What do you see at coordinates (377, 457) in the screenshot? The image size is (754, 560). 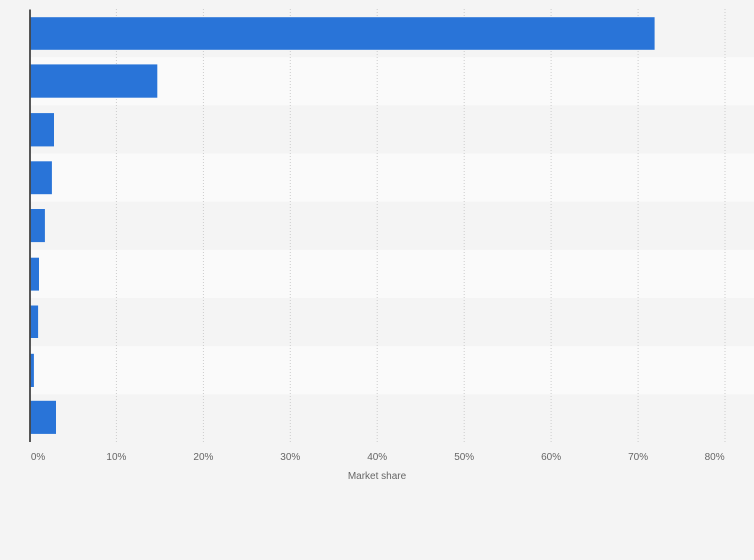 I see `svg-text: 40%` at bounding box center [377, 457].